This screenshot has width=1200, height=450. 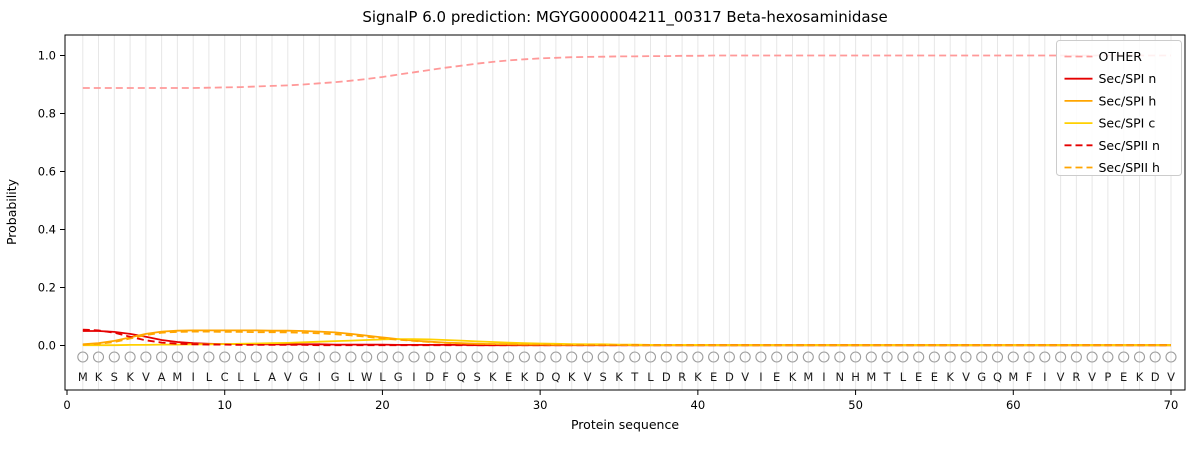 What do you see at coordinates (11, 211) in the screenshot?
I see `y-axis-label: Probability` at bounding box center [11, 211].